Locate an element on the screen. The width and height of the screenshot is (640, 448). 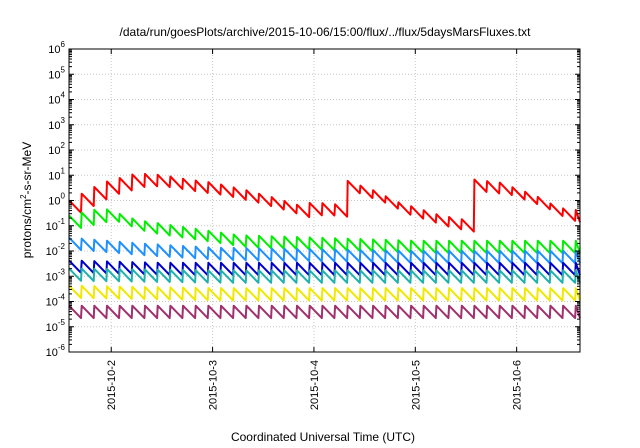
x-tick-label: 2015-10-2 is located at coordinates (112, 385).